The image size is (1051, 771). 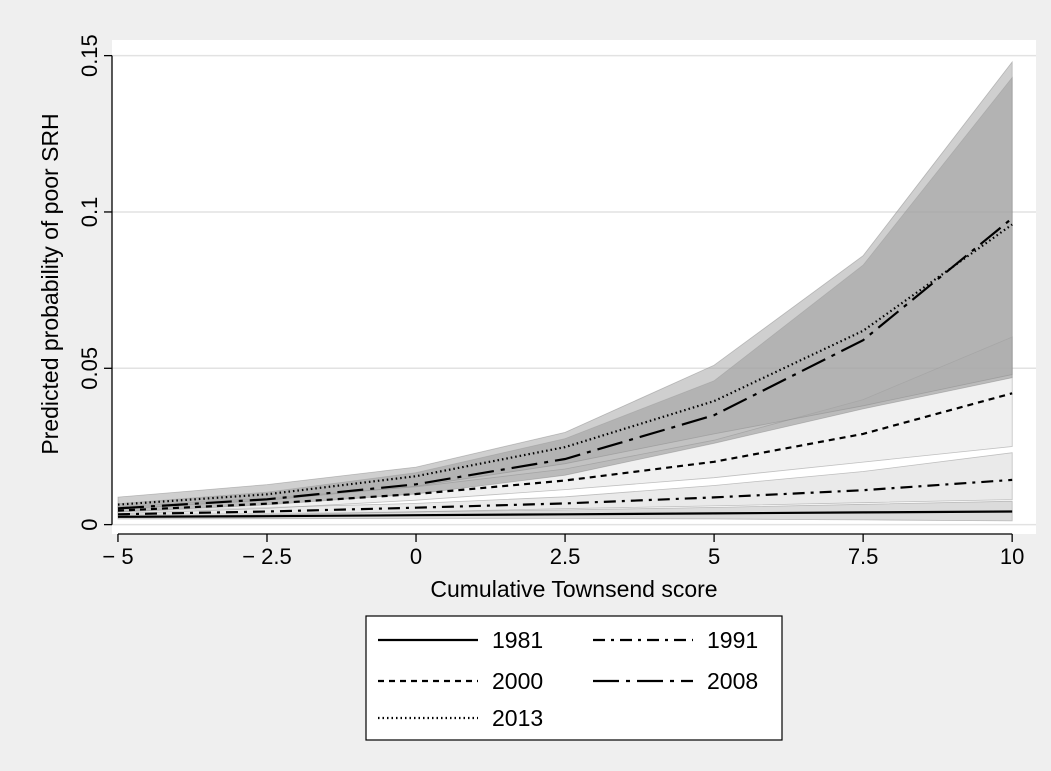 I want to click on legend-label-2008: 2008, so click(x=732, y=681).